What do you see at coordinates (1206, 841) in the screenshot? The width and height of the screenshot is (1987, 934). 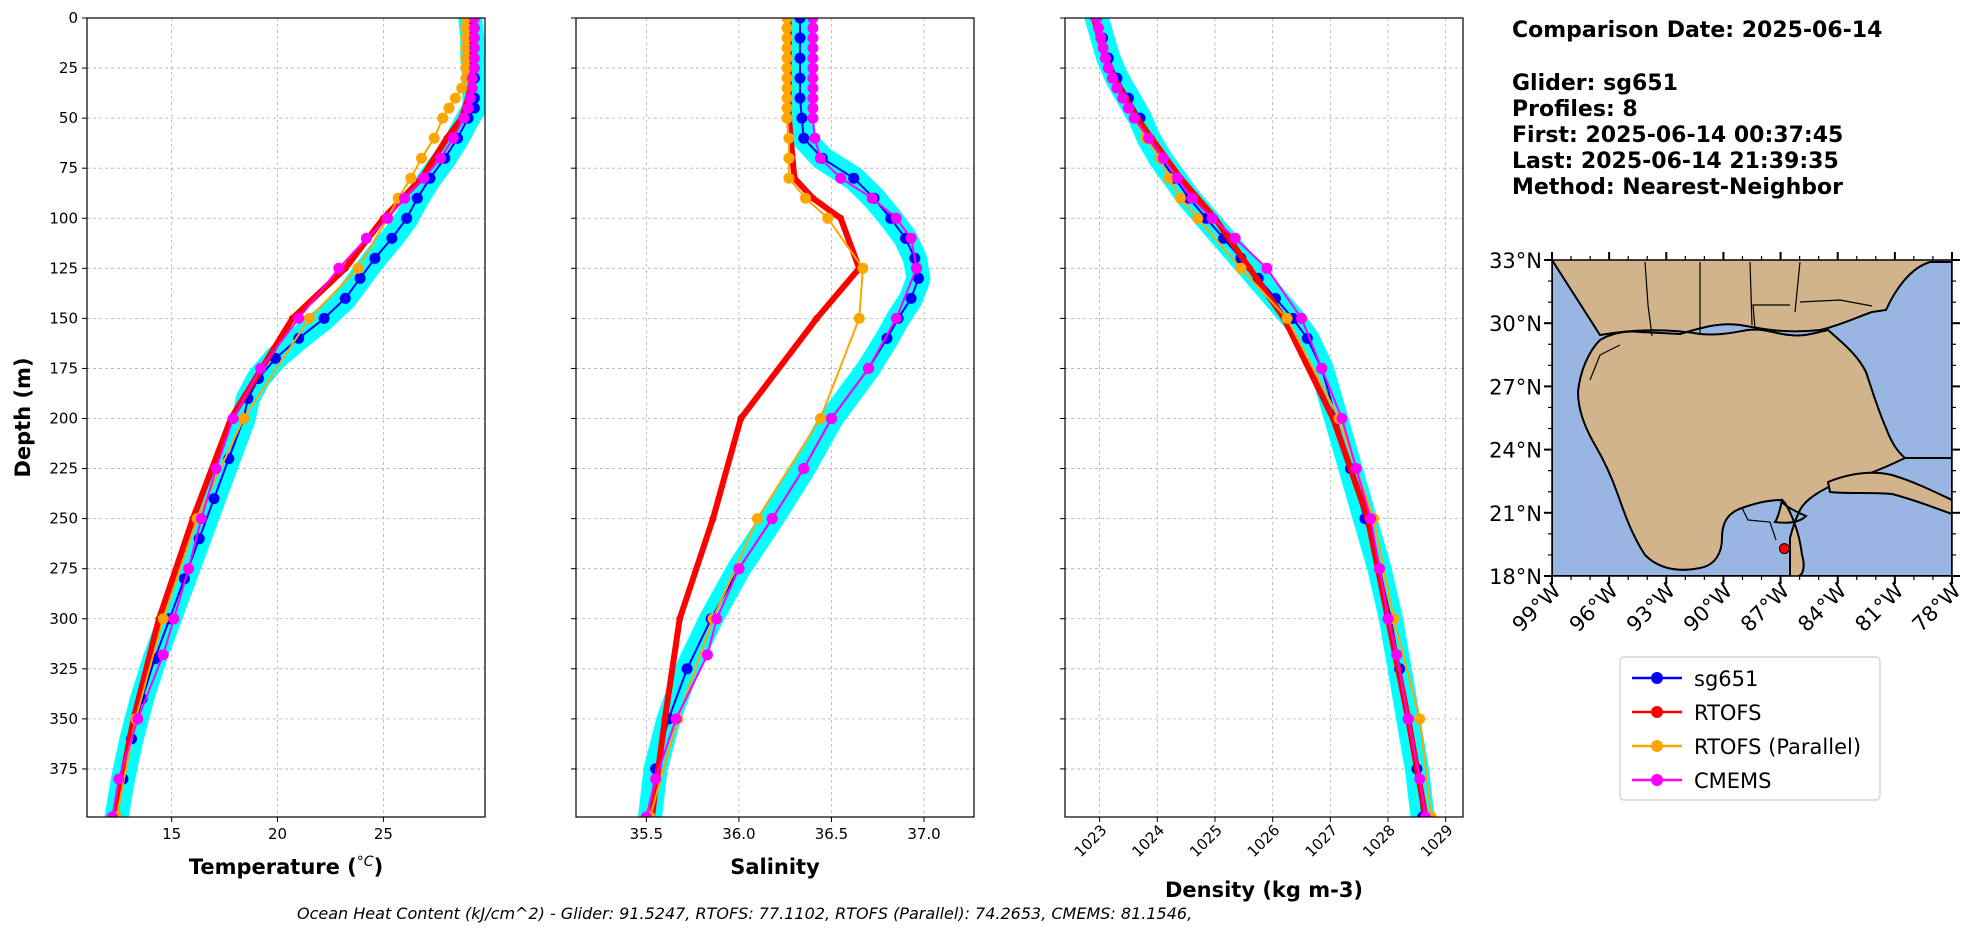 I see `x-tick-label: 1025` at bounding box center [1206, 841].